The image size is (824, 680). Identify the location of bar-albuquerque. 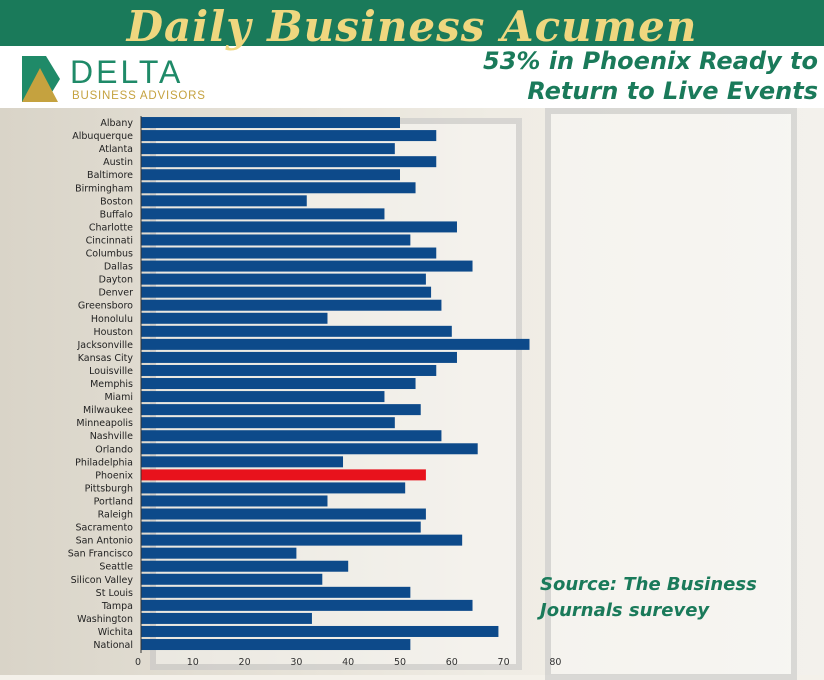
(289, 136).